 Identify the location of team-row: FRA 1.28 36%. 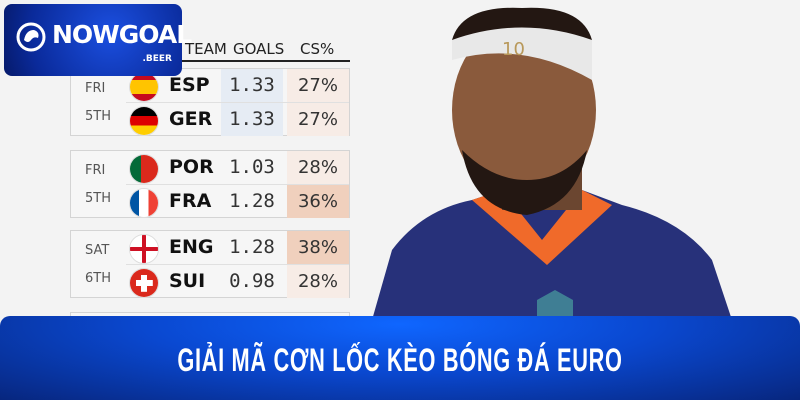
(237, 201).